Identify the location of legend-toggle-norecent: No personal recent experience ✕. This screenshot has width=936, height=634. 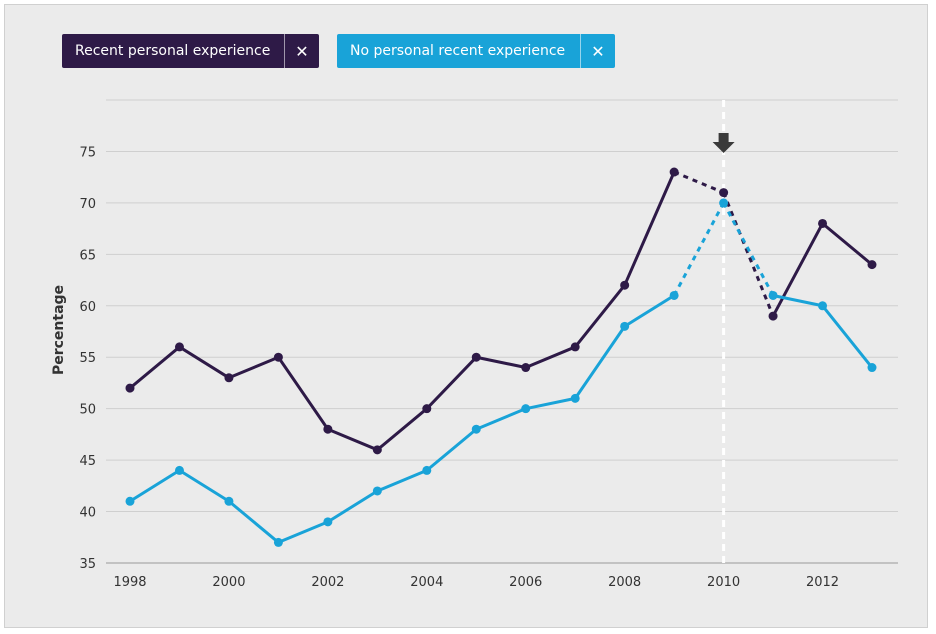
(476, 51).